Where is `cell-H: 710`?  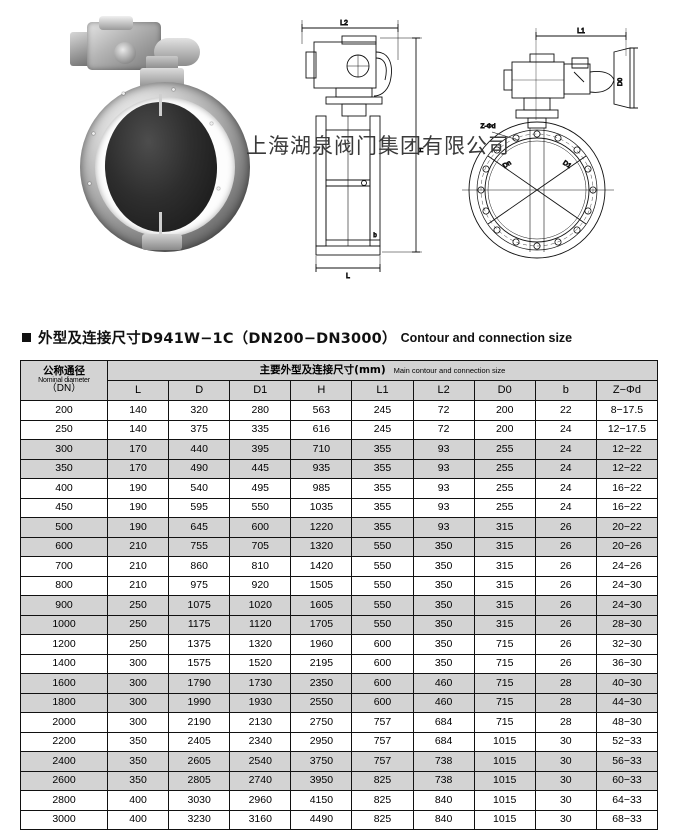
cell-H: 710 is located at coordinates (321, 449).